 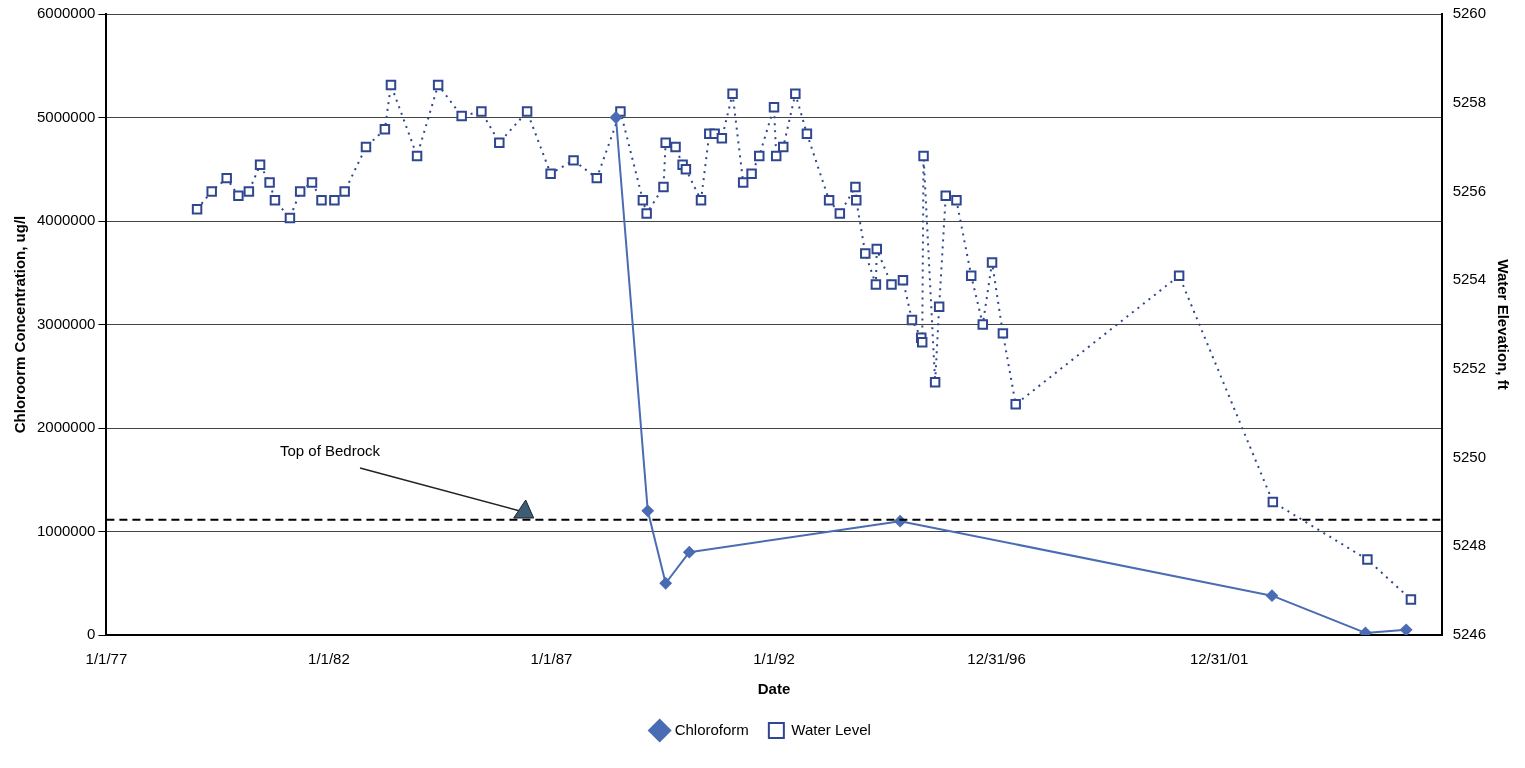 What do you see at coordinates (66, 323) in the screenshot?
I see `y-tick-label: 3000000` at bounding box center [66, 323].